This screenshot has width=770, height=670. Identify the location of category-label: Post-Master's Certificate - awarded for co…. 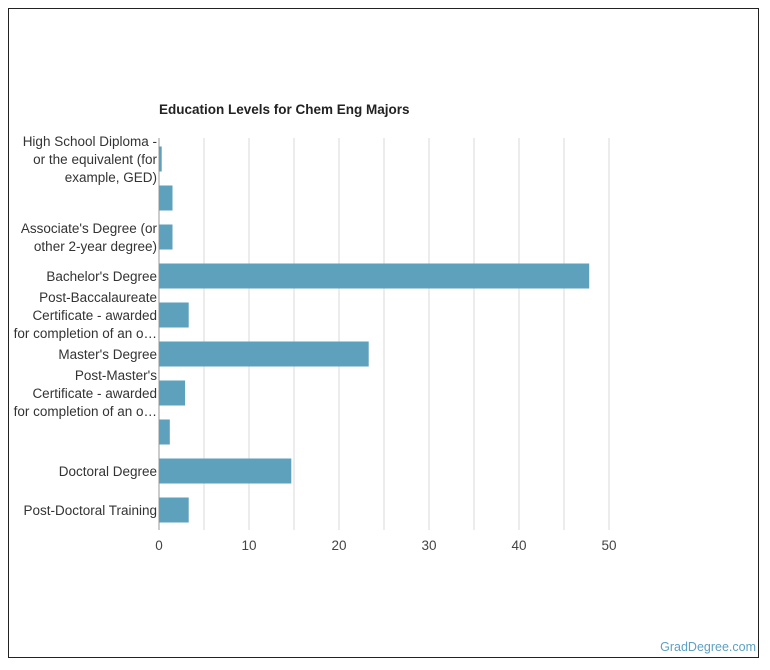
(86, 393).